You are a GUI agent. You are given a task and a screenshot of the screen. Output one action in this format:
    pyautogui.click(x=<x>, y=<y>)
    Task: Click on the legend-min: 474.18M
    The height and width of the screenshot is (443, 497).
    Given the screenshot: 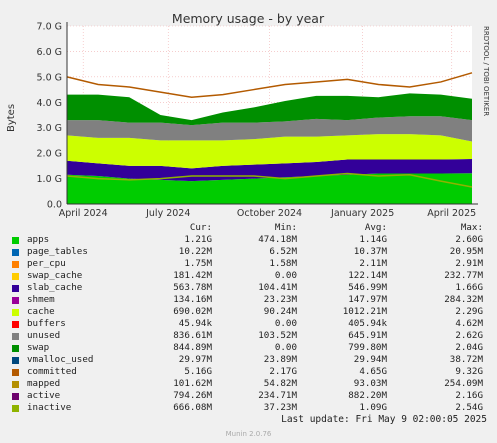 What is the action you would take?
    pyautogui.click(x=277, y=239)
    